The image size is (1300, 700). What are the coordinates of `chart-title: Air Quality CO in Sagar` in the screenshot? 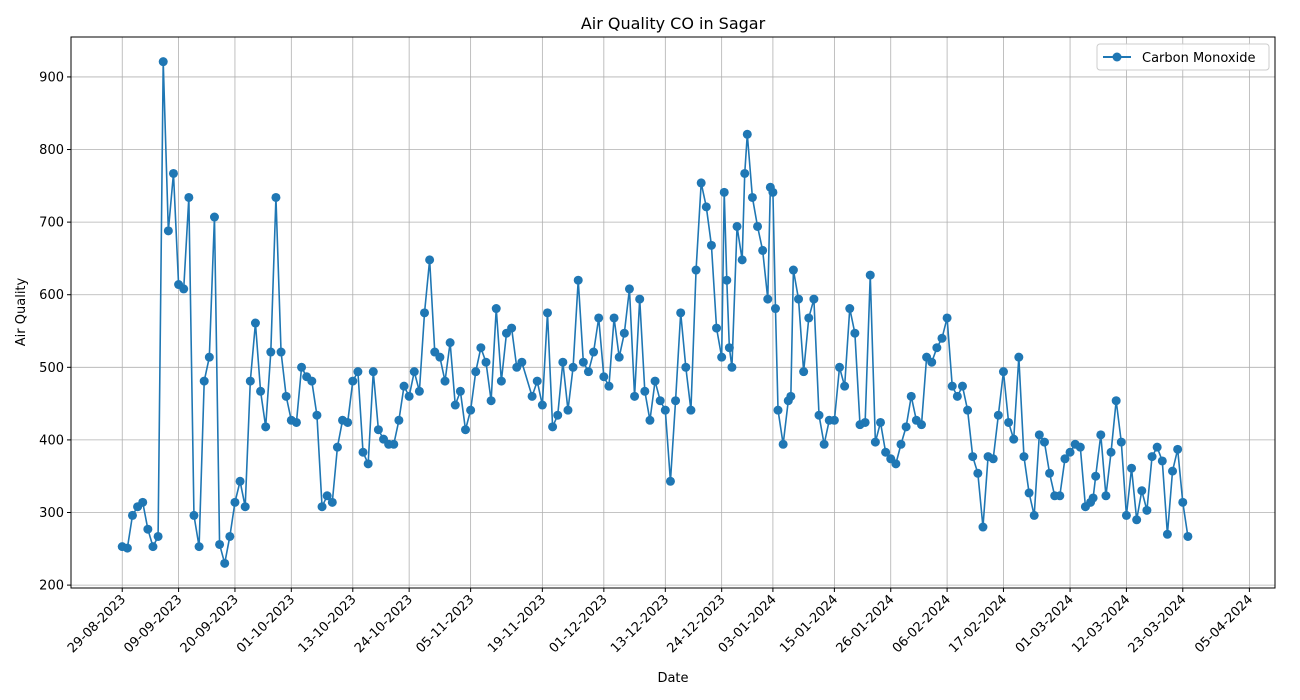 It's located at (673, 23).